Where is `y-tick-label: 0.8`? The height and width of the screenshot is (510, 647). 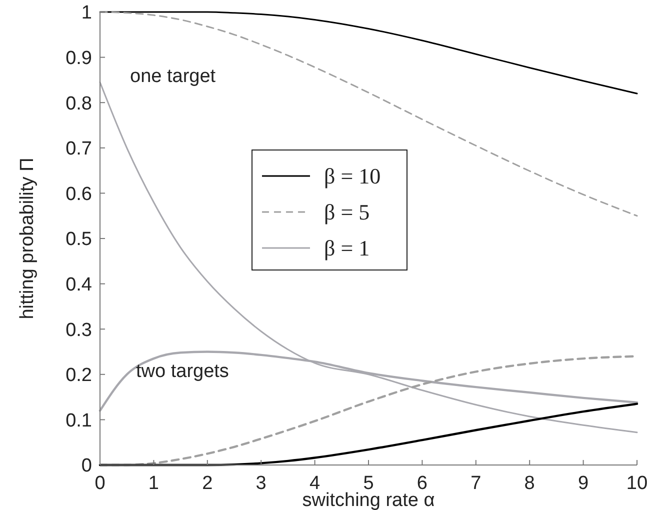 y-tick-label: 0.8 is located at coordinates (79, 103).